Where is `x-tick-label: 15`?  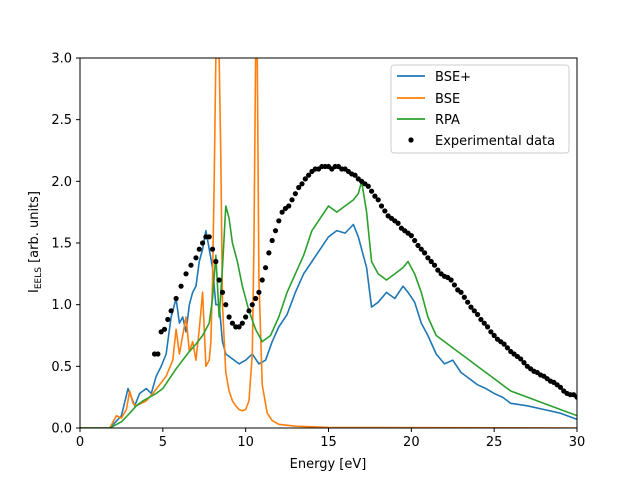 x-tick-label: 15 is located at coordinates (328, 442).